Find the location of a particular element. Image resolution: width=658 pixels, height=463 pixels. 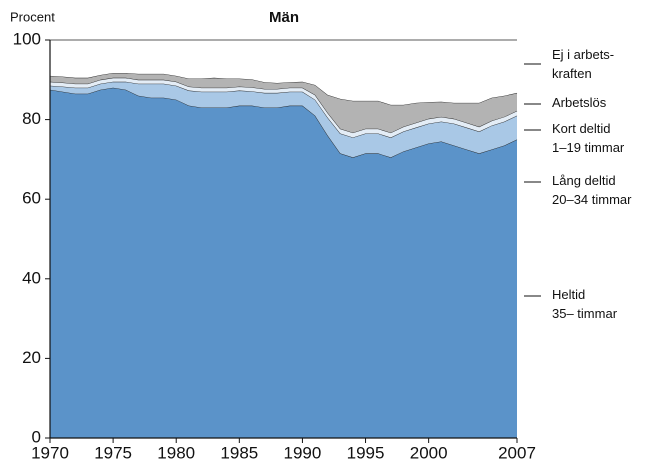

y-tick-label: 20 is located at coordinates (31, 357).